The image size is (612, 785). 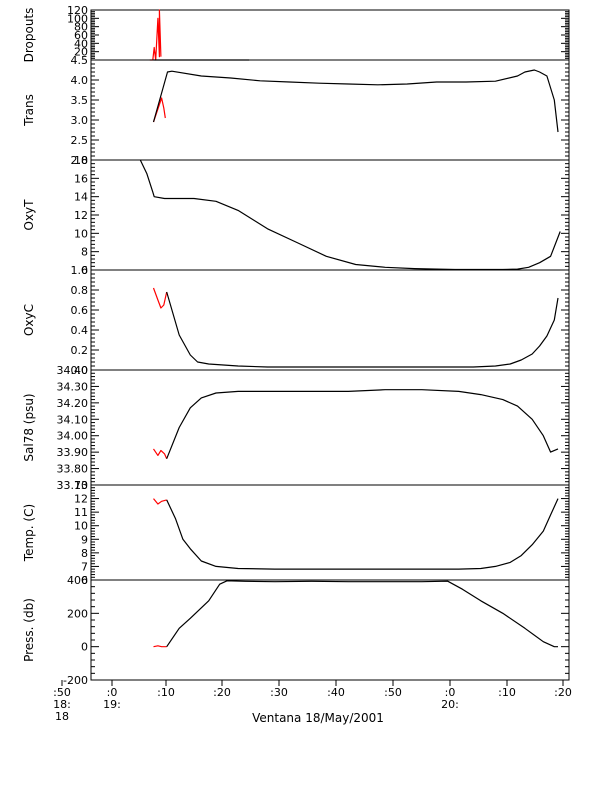 What do you see at coordinates (81, 27) in the screenshot?
I see `y-tick-label: 80` at bounding box center [81, 27].